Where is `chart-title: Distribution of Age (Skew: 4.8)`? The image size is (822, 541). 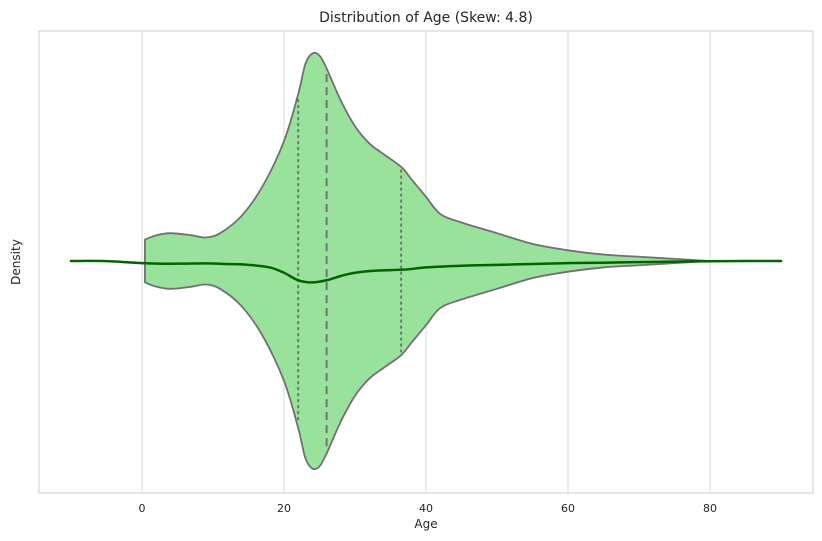
chart-title: Distribution of Age (Skew: 4.8) is located at coordinates (426, 18).